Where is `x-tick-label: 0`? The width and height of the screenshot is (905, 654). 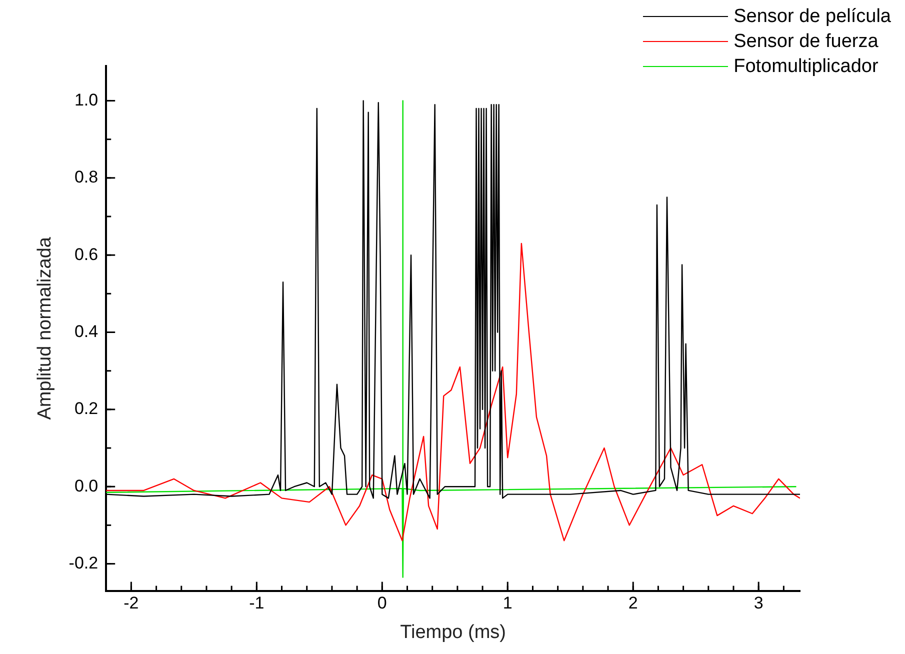 x-tick-label: 0 is located at coordinates (382, 603).